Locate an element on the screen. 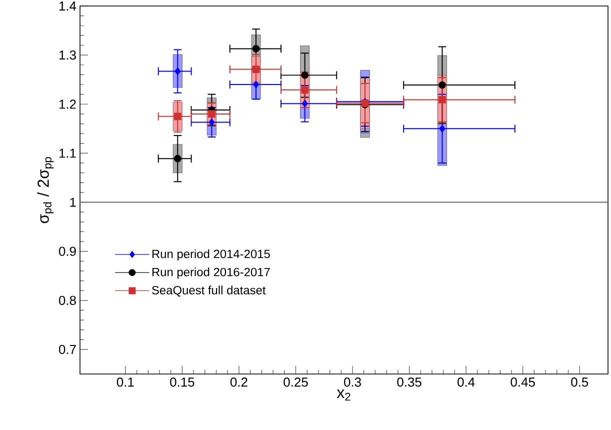 Image resolution: width=611 pixels, height=430 pixels. x-tick-label: 0.35 is located at coordinates (409, 382).